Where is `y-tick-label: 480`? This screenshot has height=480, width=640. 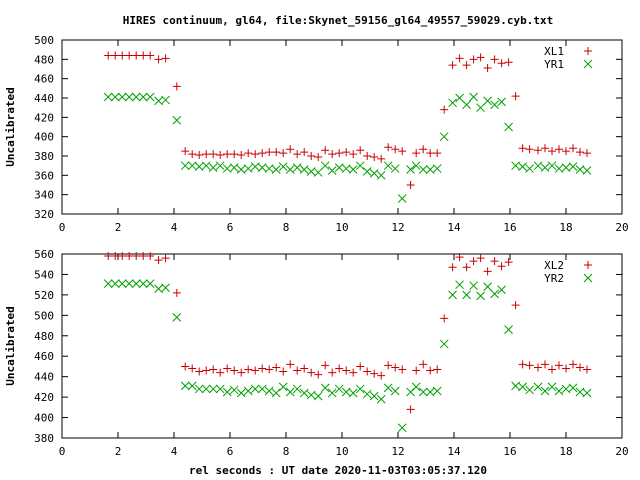
y-tick-label: 480 is located at coordinates (44, 59).